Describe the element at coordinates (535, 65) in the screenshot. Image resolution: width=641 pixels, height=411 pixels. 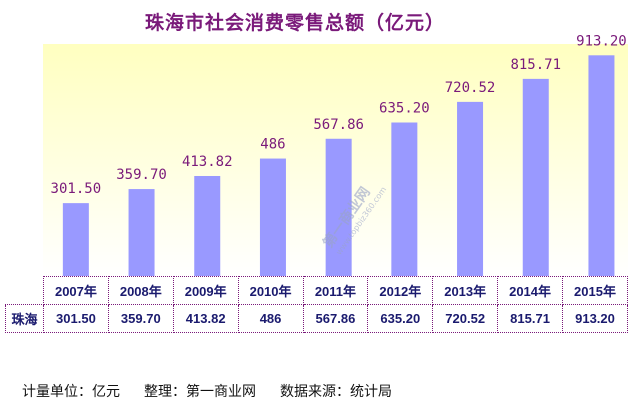
I see `data-label: 815.71` at that location.